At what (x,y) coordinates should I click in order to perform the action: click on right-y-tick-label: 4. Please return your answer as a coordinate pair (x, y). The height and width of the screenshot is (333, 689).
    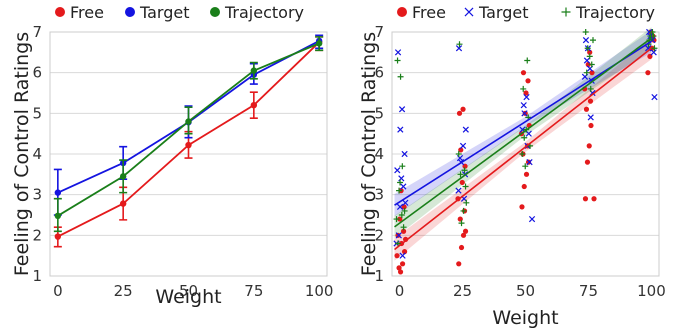
    Looking at the image, I should click on (379, 154).